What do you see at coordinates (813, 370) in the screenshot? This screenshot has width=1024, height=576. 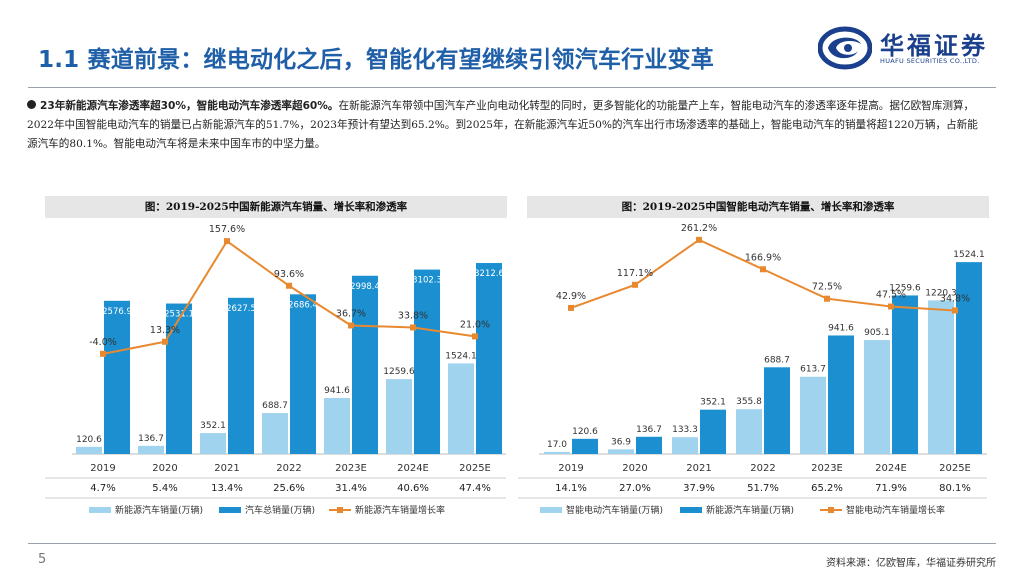 I see `chart2-label-s1-2023E: 613.7` at bounding box center [813, 370].